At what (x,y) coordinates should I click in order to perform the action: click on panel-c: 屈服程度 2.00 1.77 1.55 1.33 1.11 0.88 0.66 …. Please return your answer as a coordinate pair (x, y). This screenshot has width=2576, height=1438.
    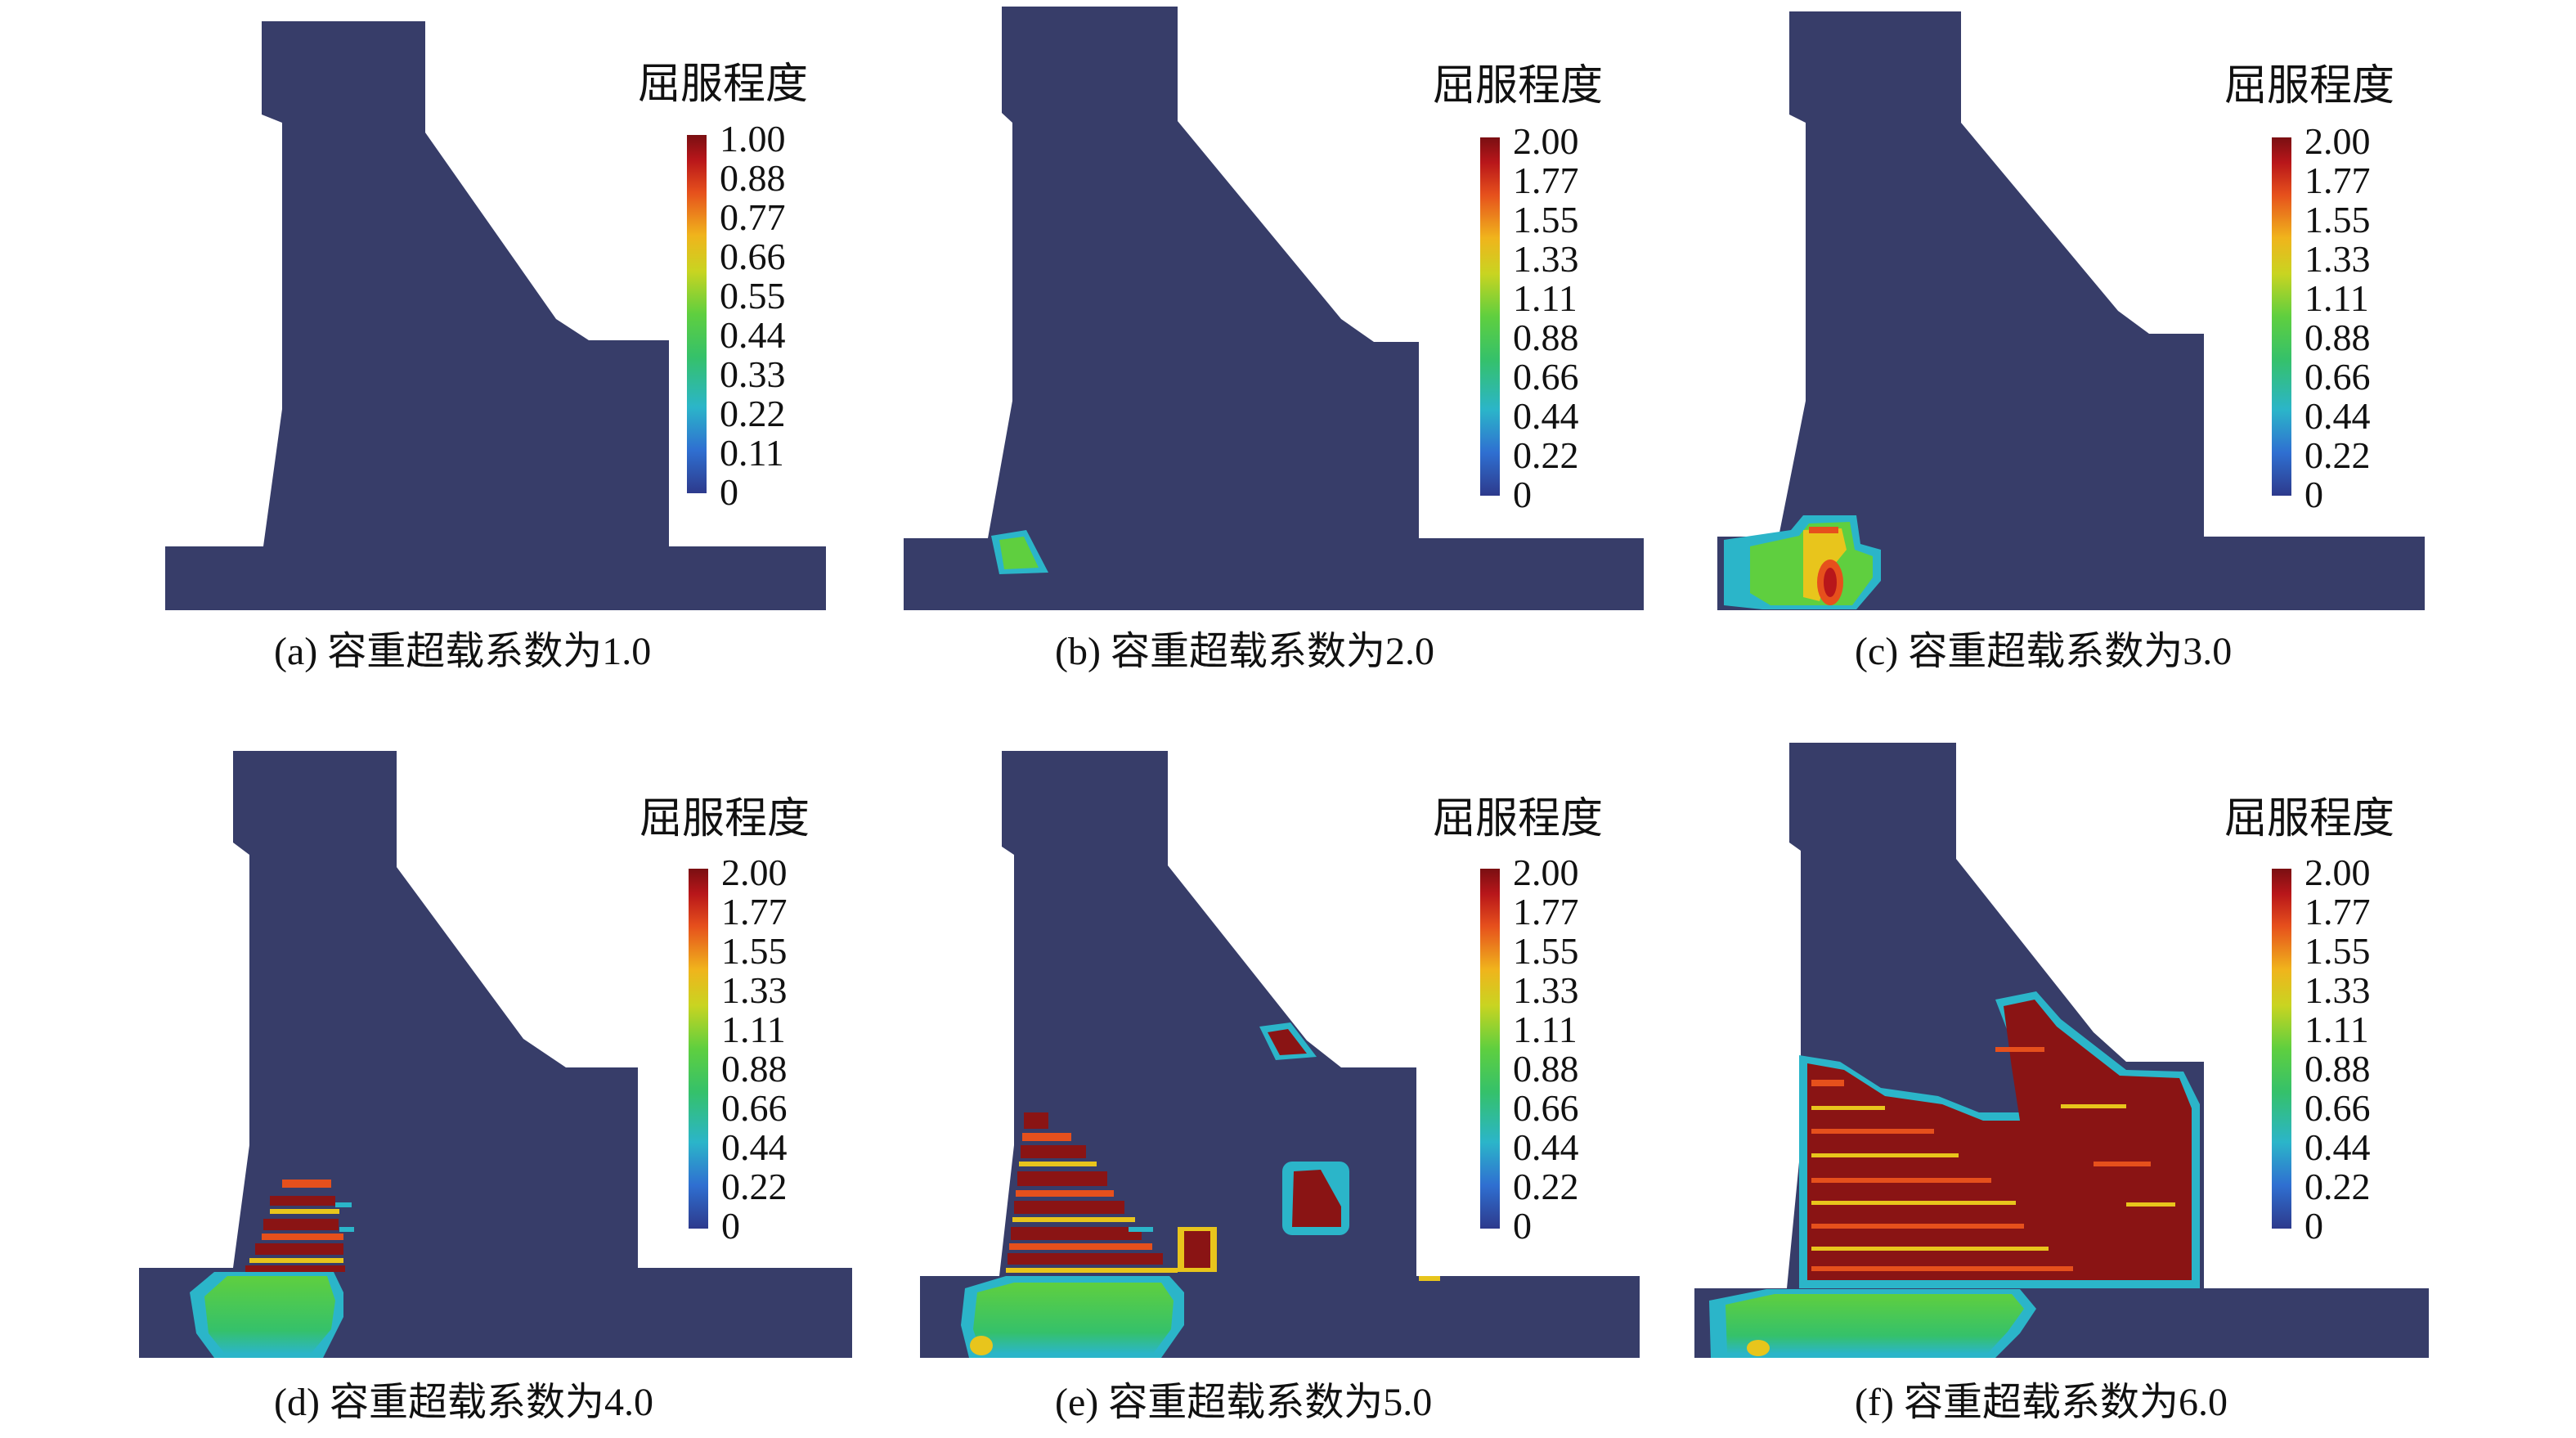
    Looking at the image, I should click on (2071, 342).